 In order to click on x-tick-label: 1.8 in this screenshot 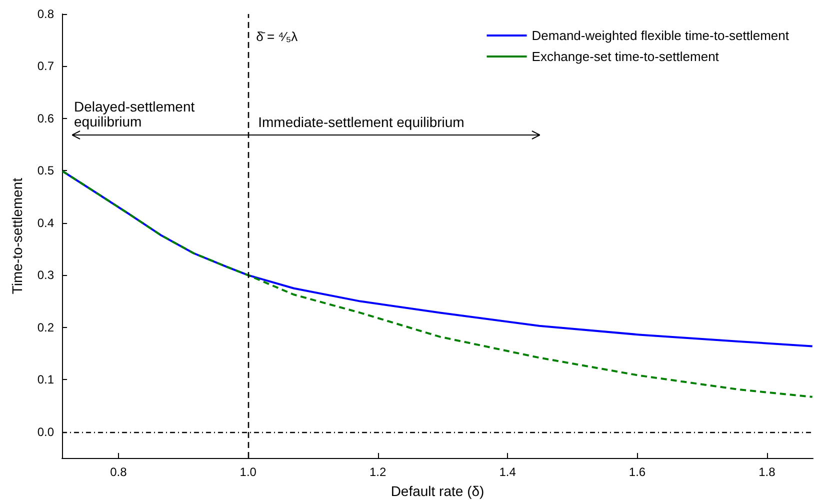, I will do `click(767, 472)`.